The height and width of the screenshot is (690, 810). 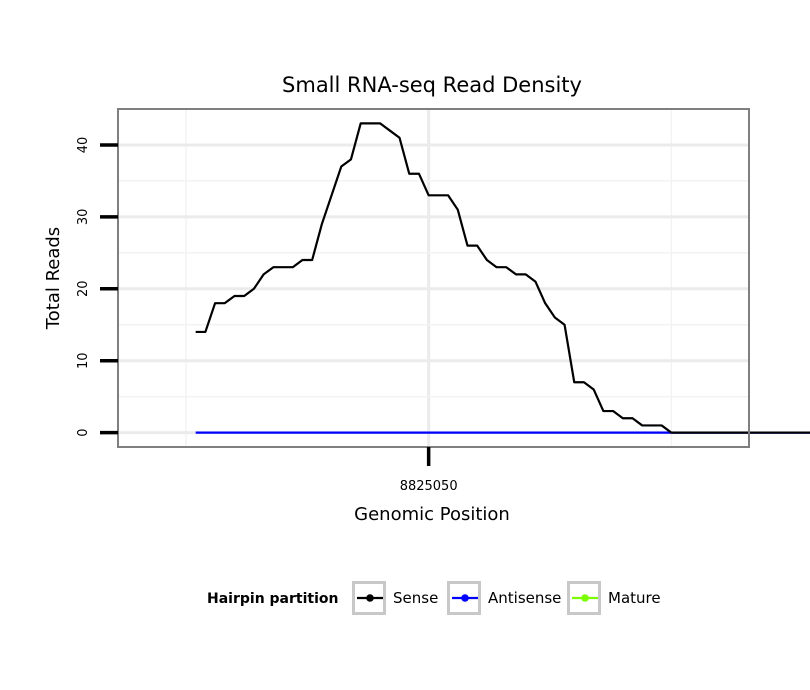 What do you see at coordinates (272, 599) in the screenshot?
I see `legend-title: Hairpin partition` at bounding box center [272, 599].